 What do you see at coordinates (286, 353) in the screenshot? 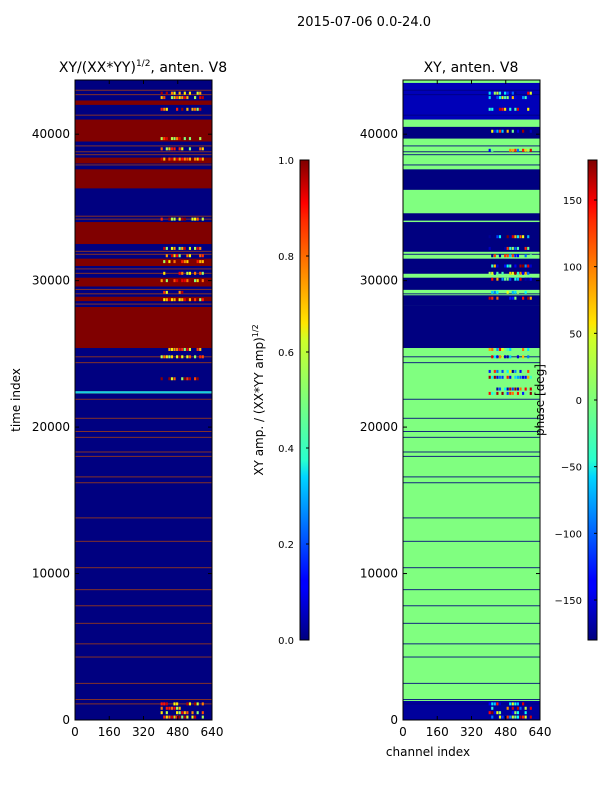
I see `colorbar-tick-label: 0.6` at bounding box center [286, 353].